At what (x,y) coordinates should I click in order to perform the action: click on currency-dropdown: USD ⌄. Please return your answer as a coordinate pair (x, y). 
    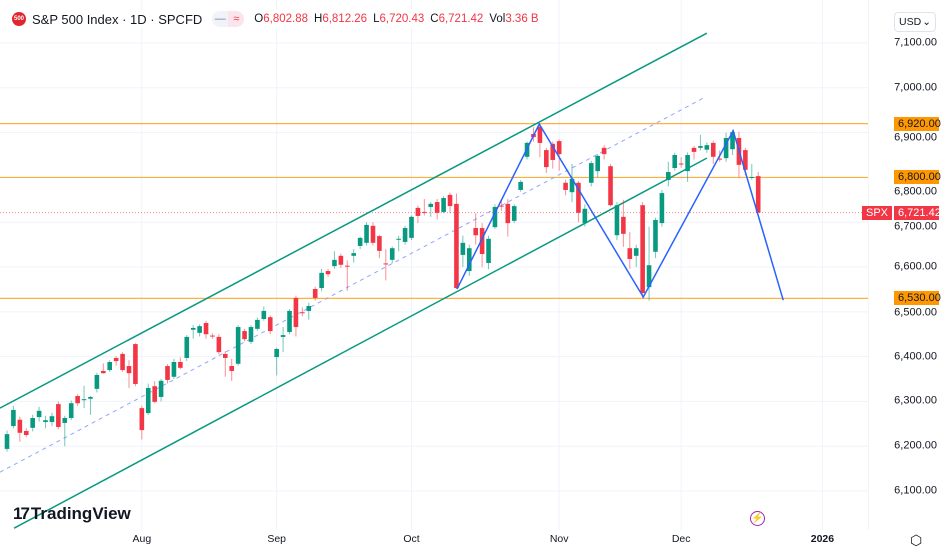
    Looking at the image, I should click on (915, 22).